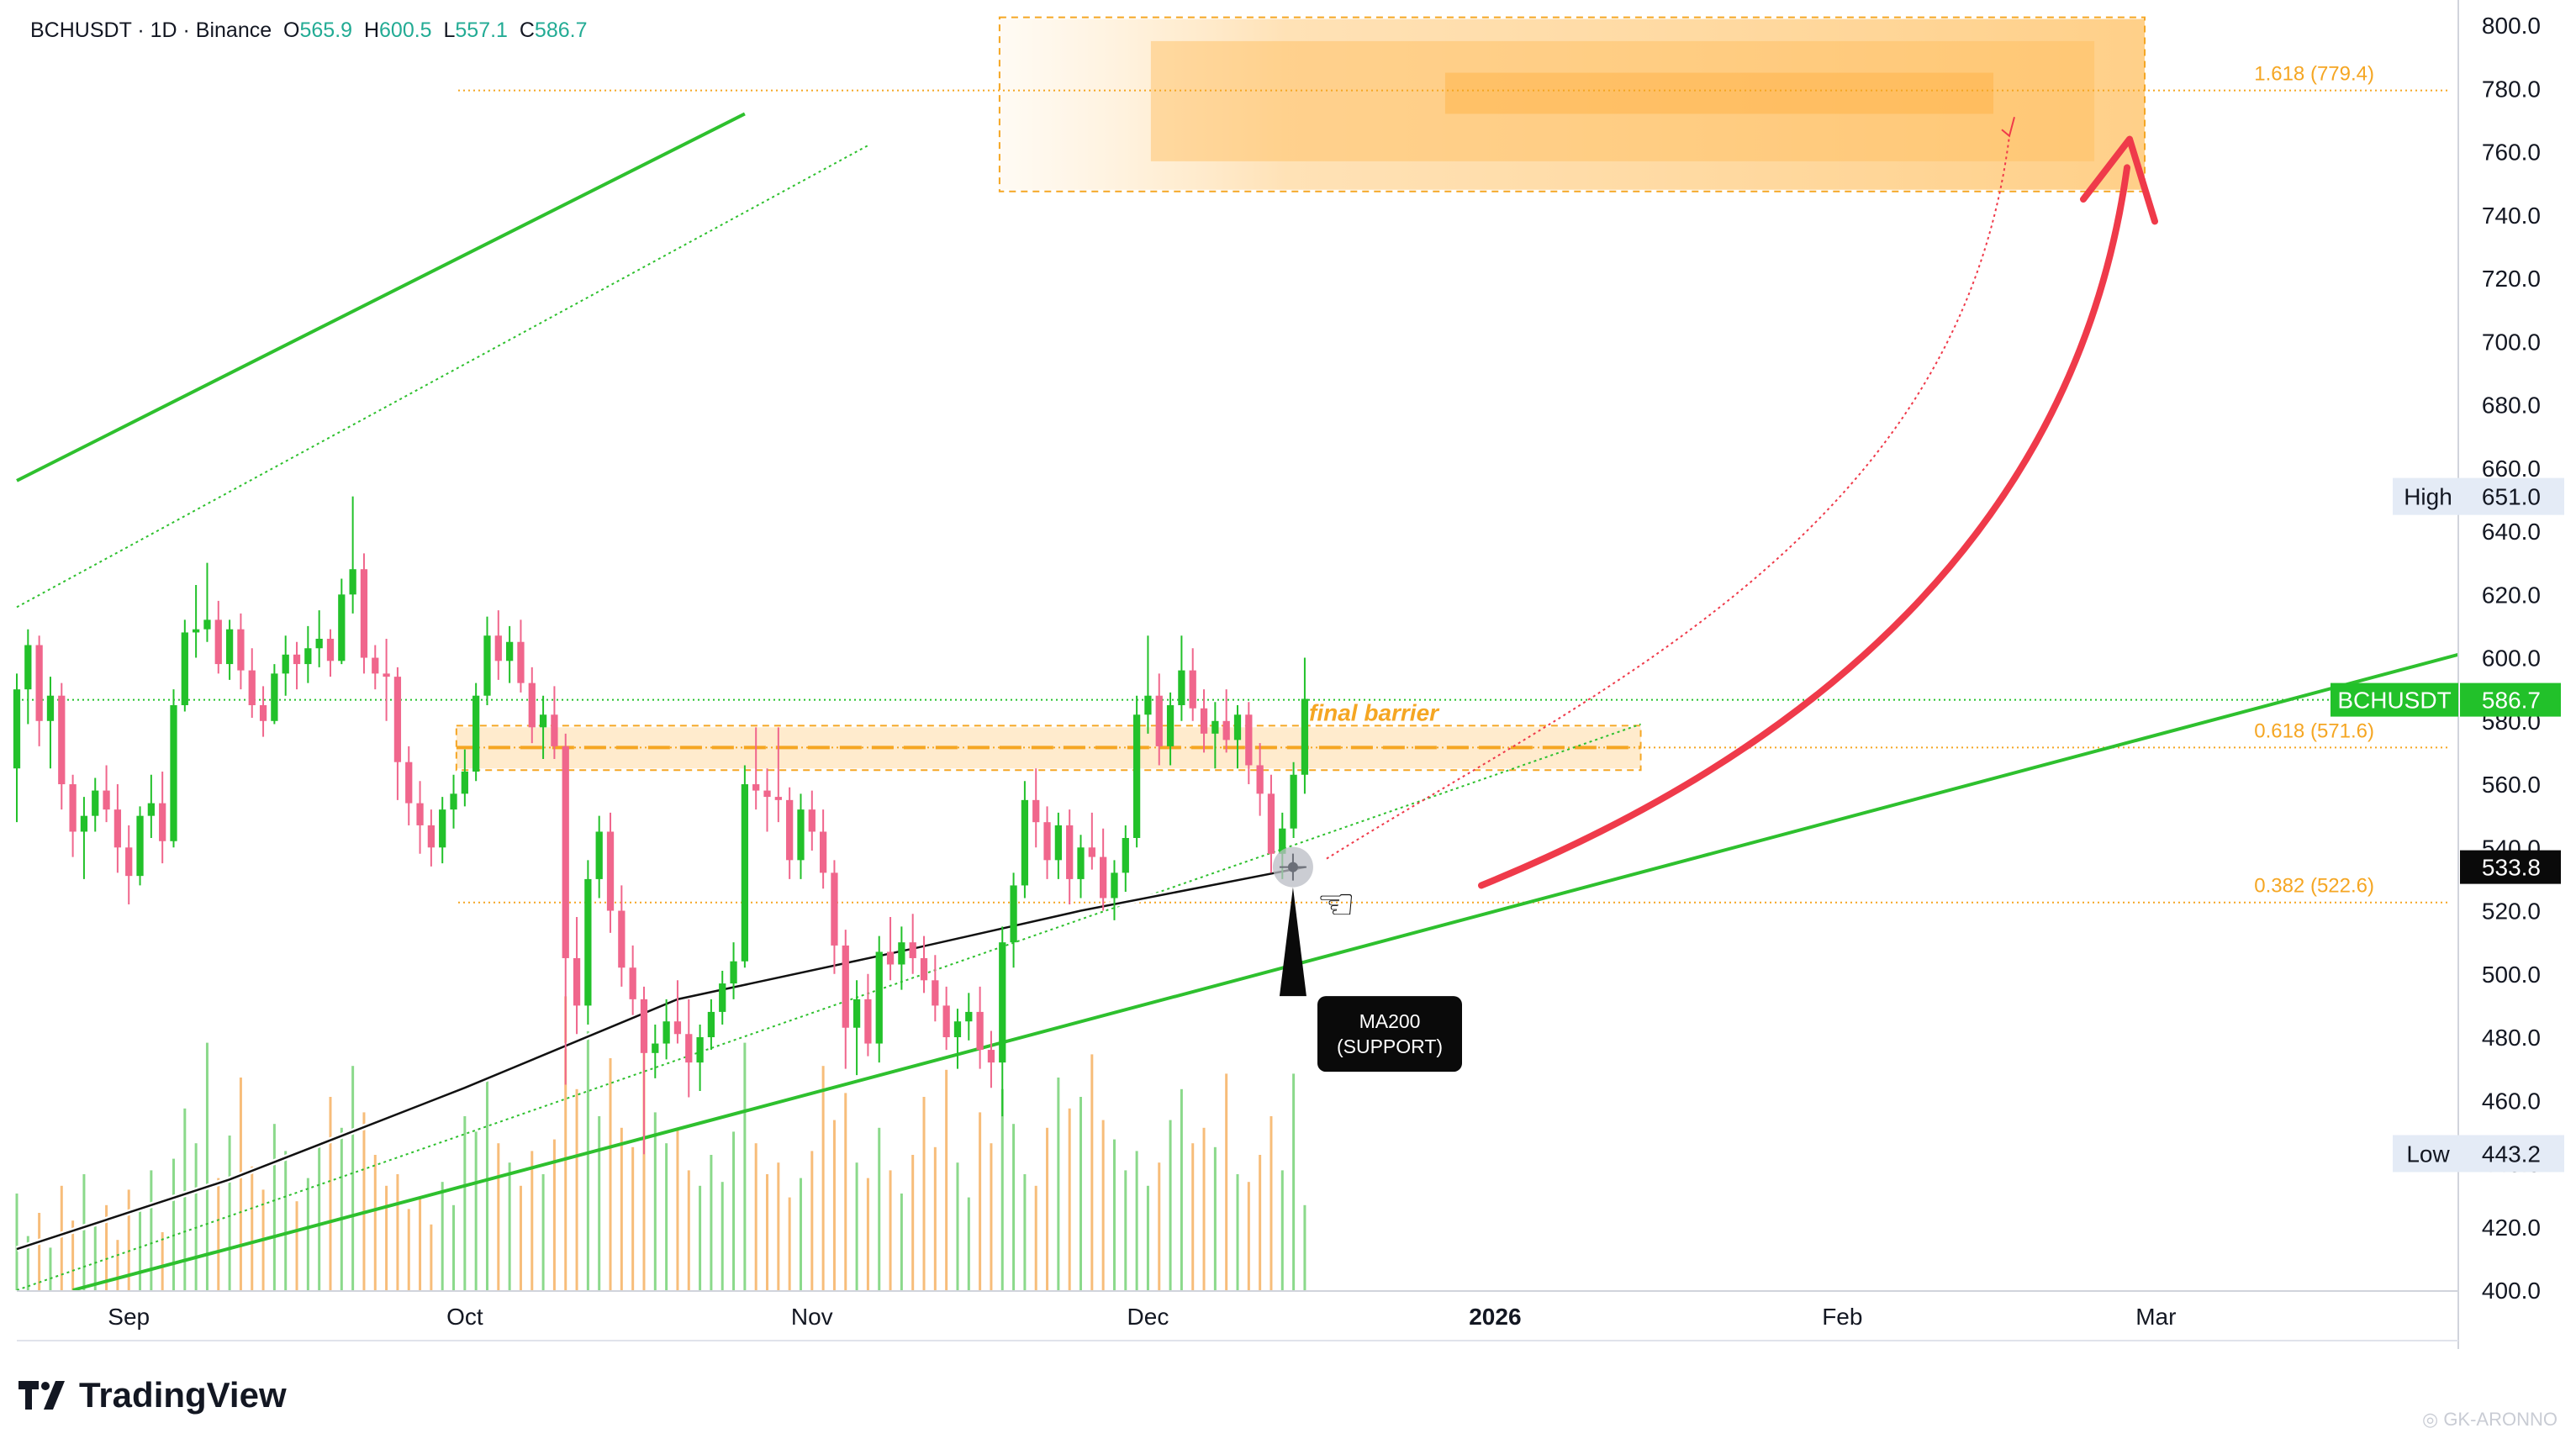 The image size is (2576, 1444). Describe the element at coordinates (183, 1395) in the screenshot. I see `brand-name: TradingView` at that location.